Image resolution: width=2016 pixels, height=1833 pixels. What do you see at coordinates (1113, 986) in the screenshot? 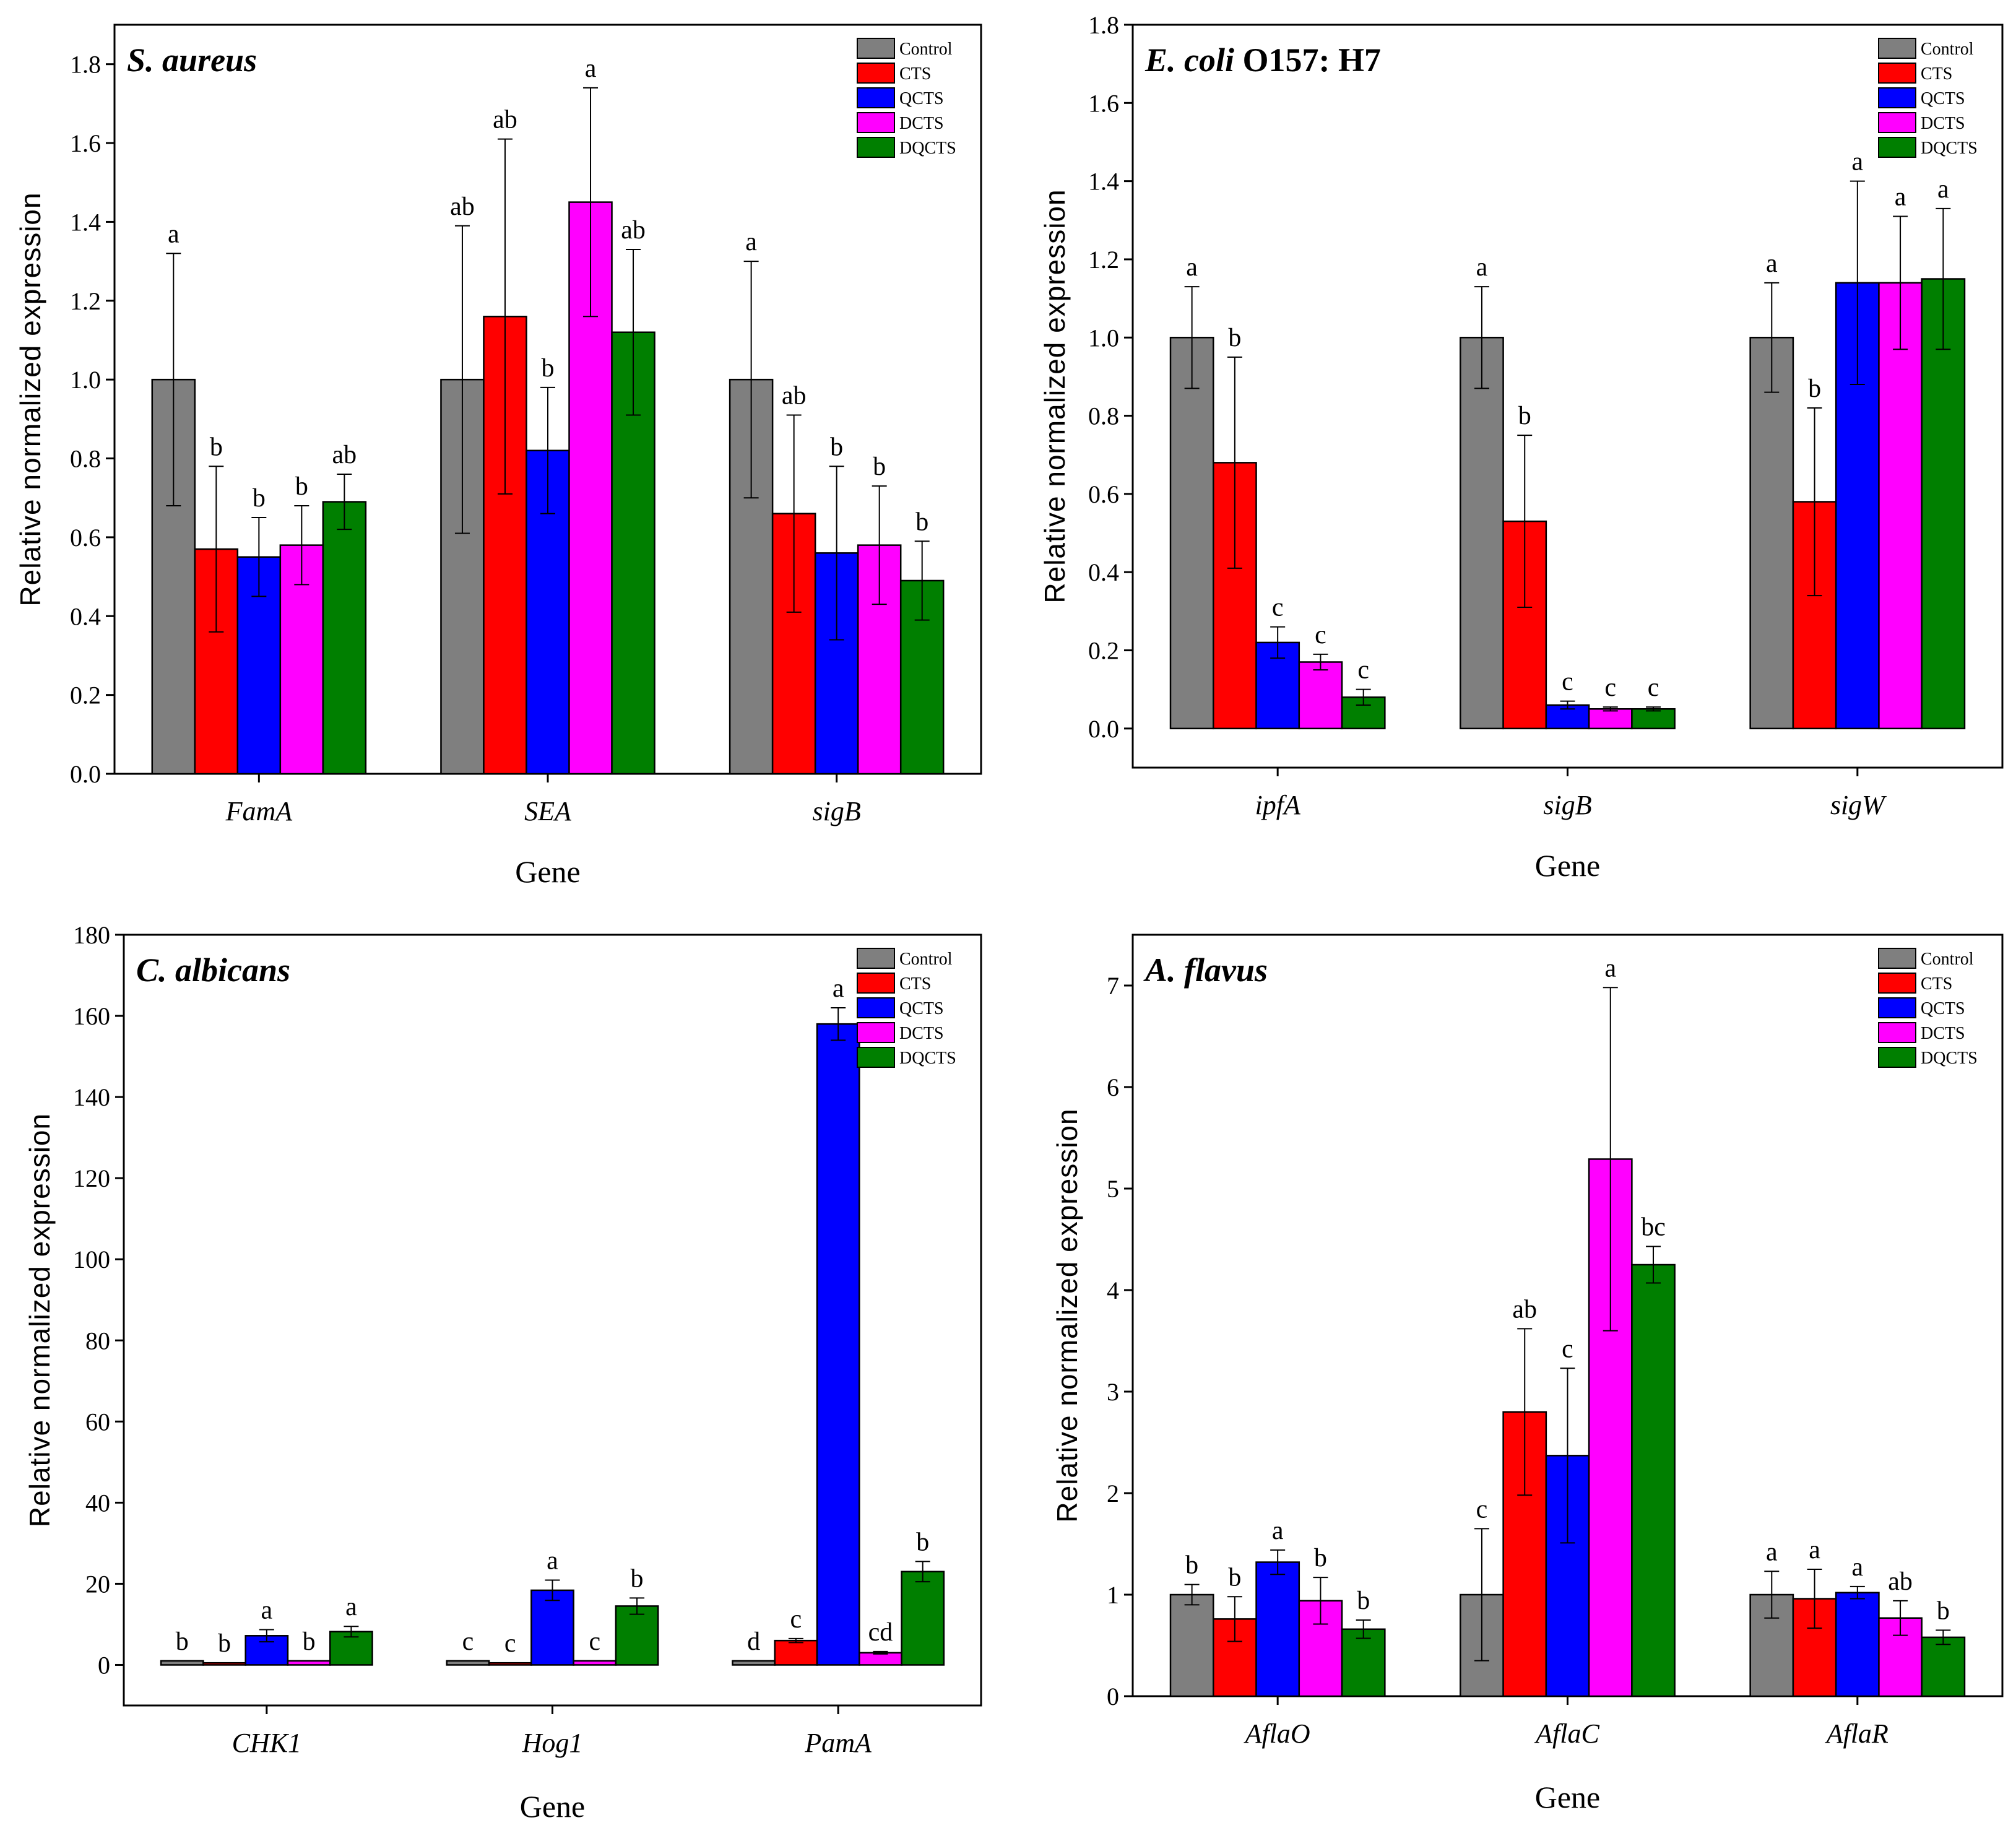
I see `y-tick-label: 7` at bounding box center [1113, 986].